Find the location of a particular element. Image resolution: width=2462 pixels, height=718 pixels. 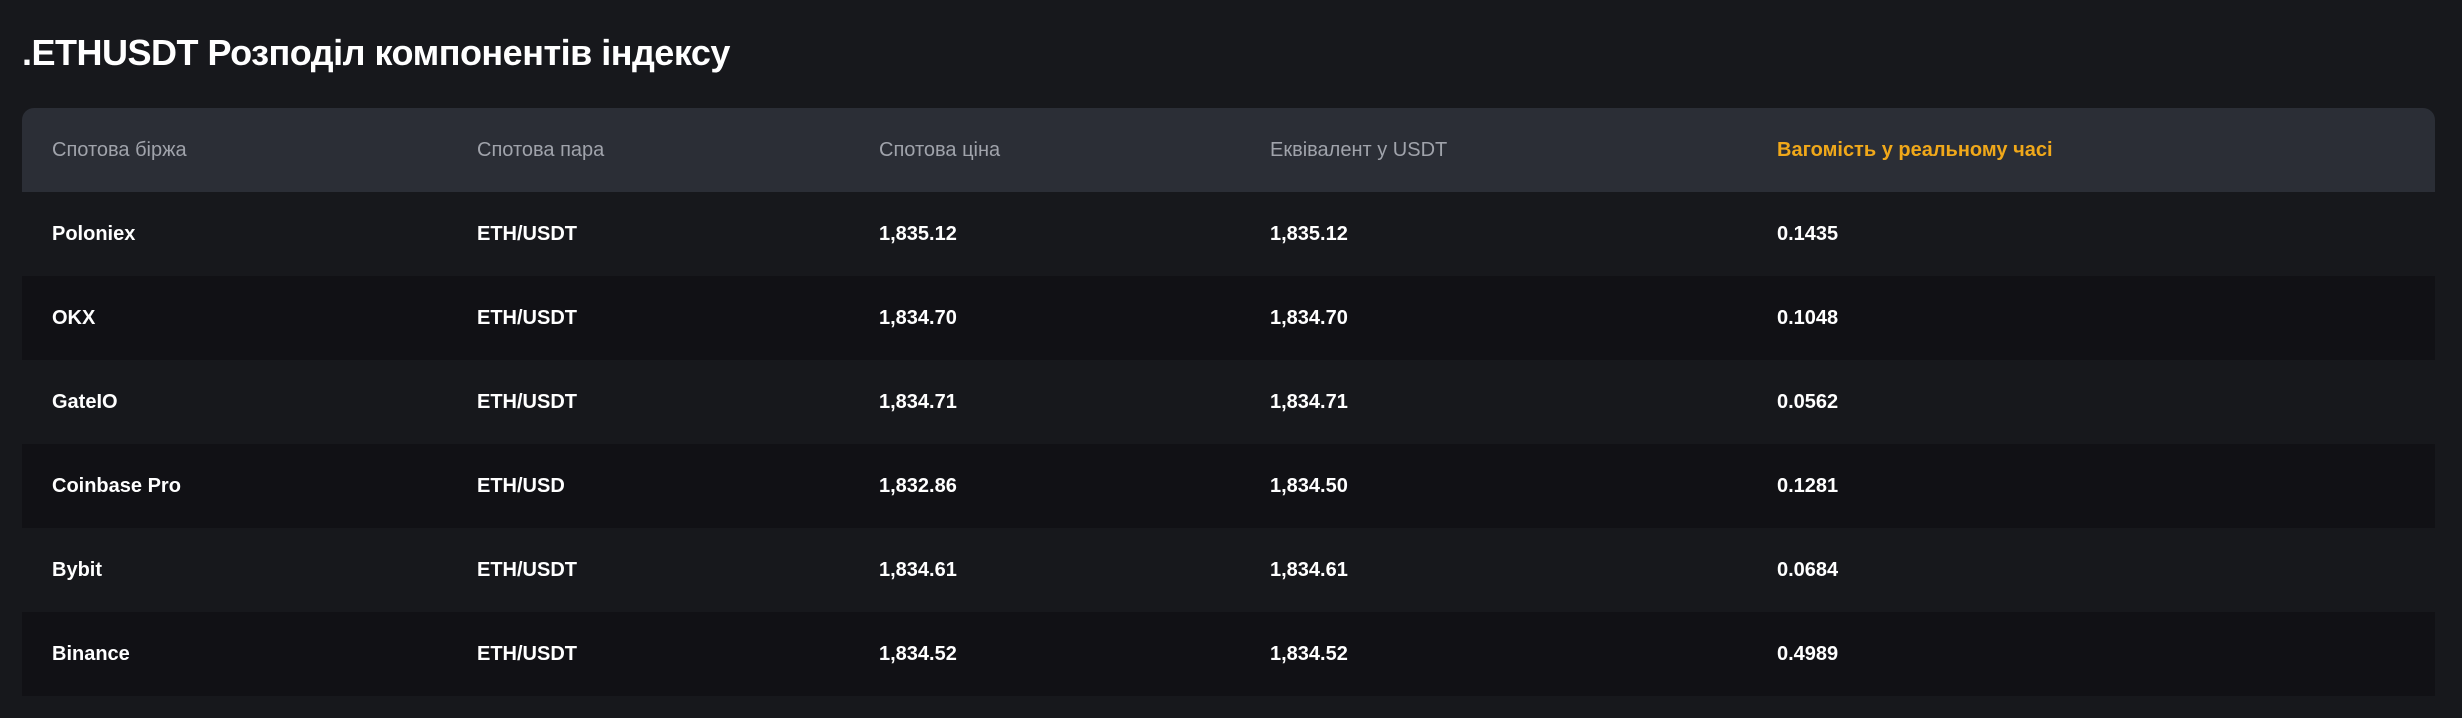

cell-usdt-equivalent: 1,834.50 is located at coordinates (1309, 485).